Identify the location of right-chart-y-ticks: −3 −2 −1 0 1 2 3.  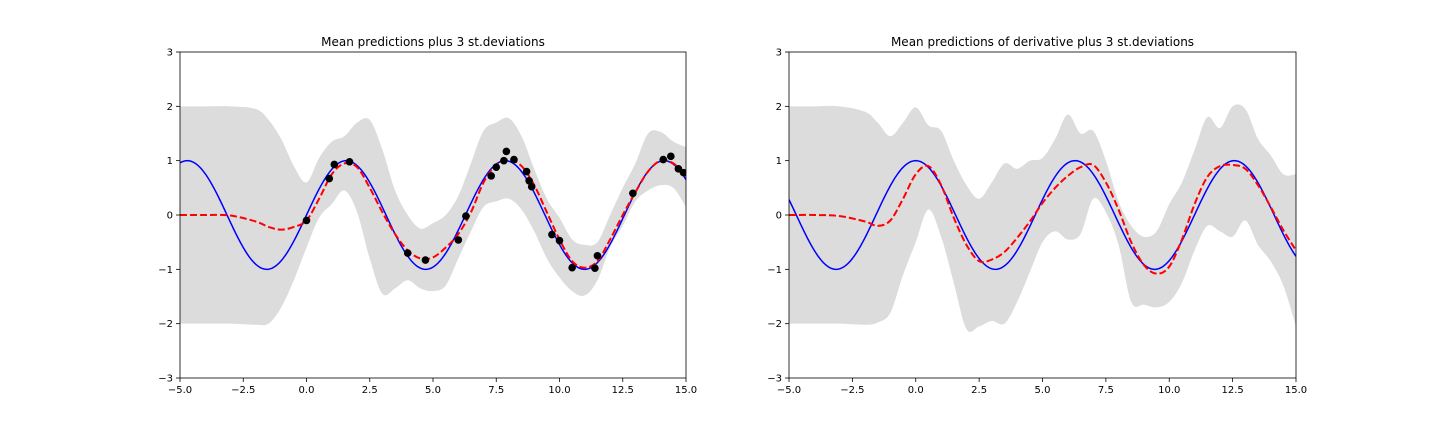
(778, 216).